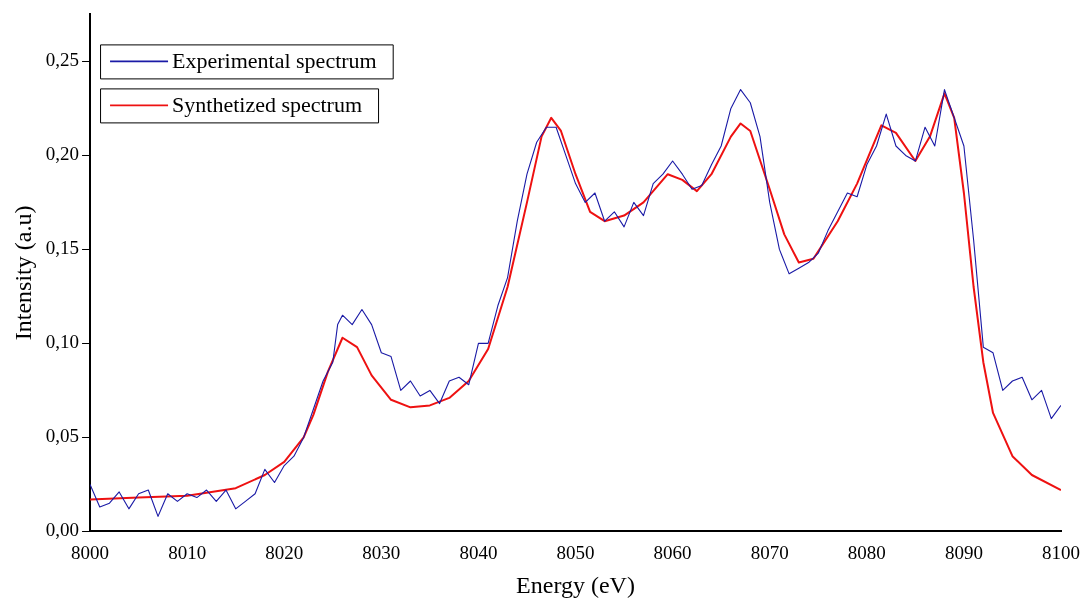 This screenshot has height=609, width=1087. I want to click on y-tick-label: 0,20, so click(62, 154).